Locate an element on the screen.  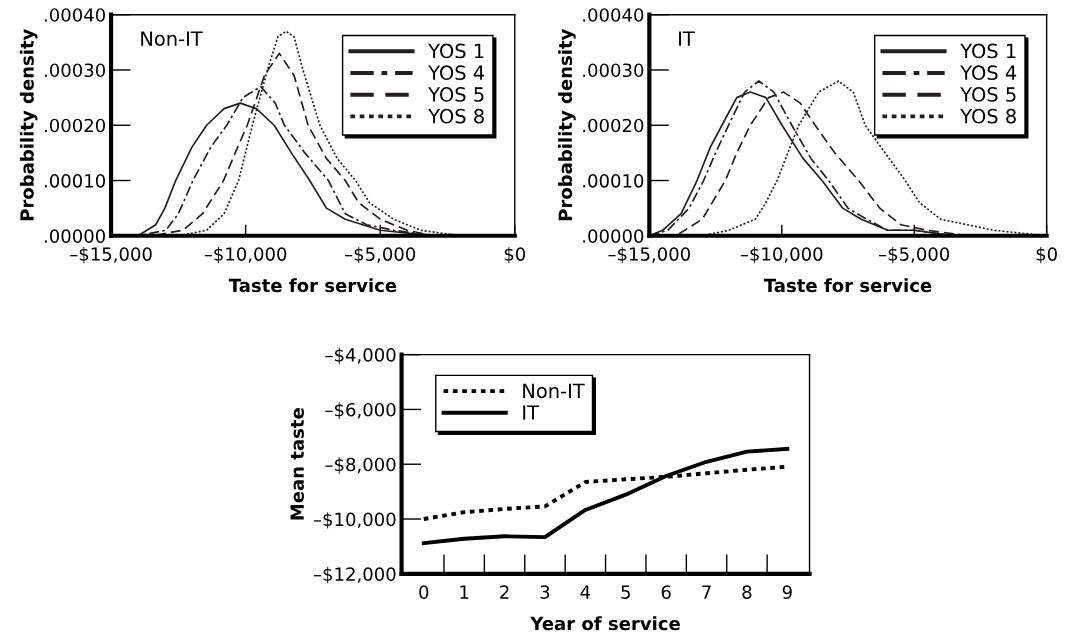
x-tick-label: 1 is located at coordinates (464, 592).